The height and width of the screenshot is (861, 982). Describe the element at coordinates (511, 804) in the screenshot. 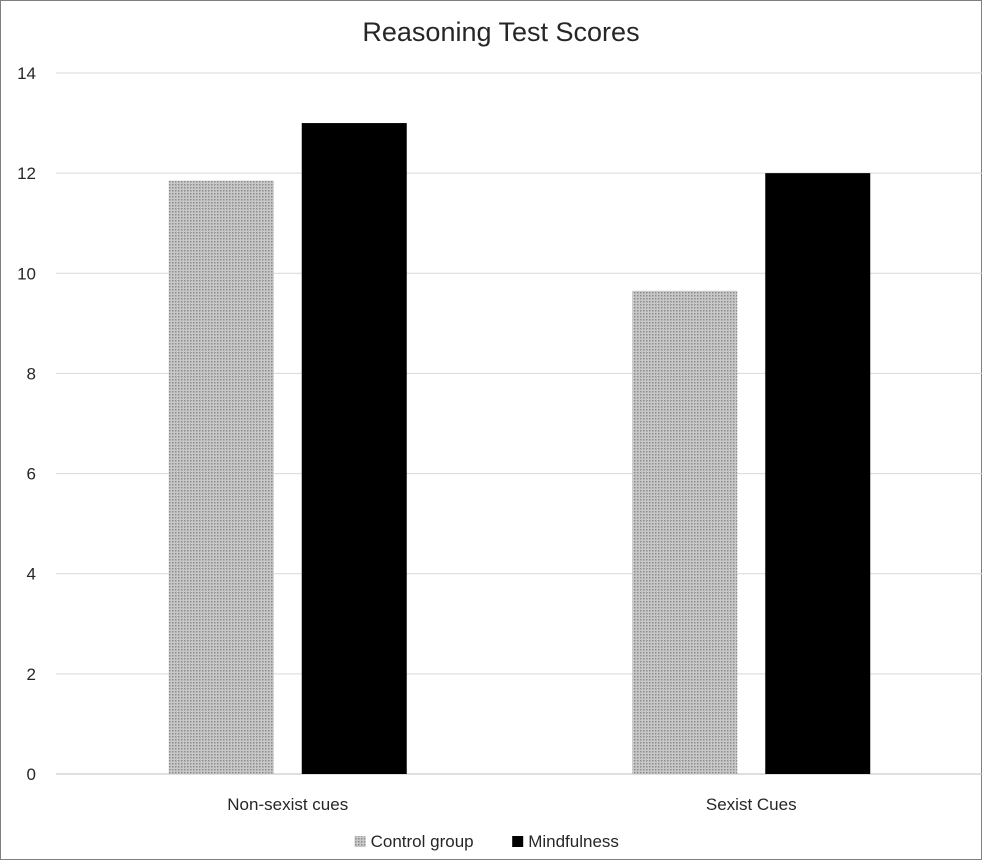

I see `category-labels: Non-sexist cues Sexist Cues` at that location.